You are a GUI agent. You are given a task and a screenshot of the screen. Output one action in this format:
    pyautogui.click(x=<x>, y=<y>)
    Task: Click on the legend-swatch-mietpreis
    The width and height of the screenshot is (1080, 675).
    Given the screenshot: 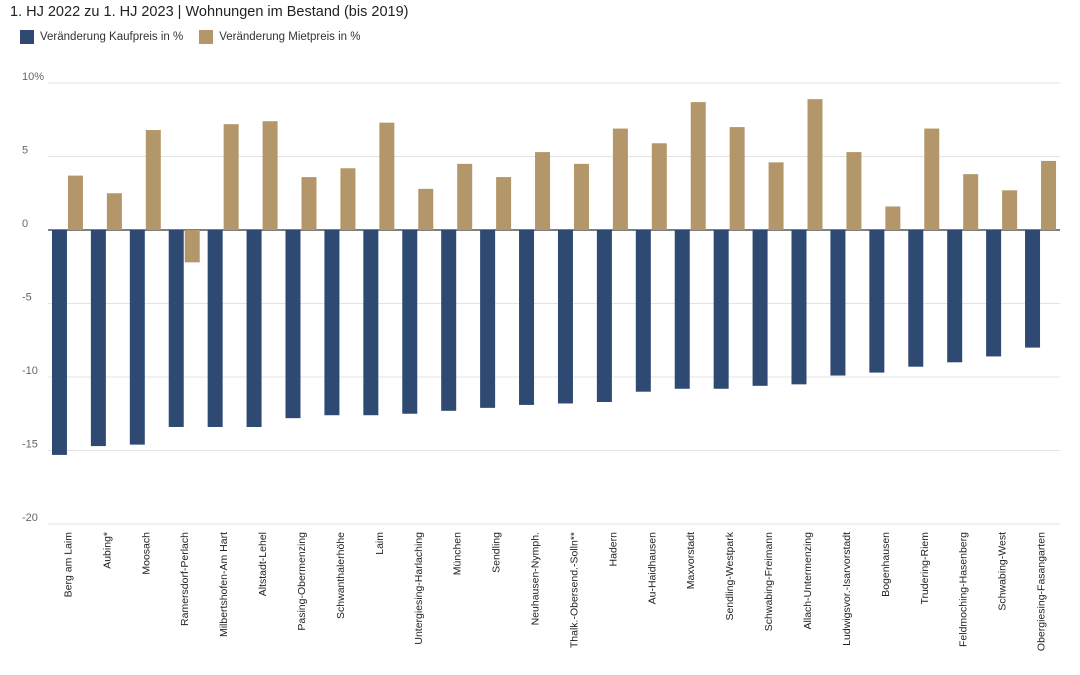 What is the action you would take?
    pyautogui.click(x=206, y=37)
    